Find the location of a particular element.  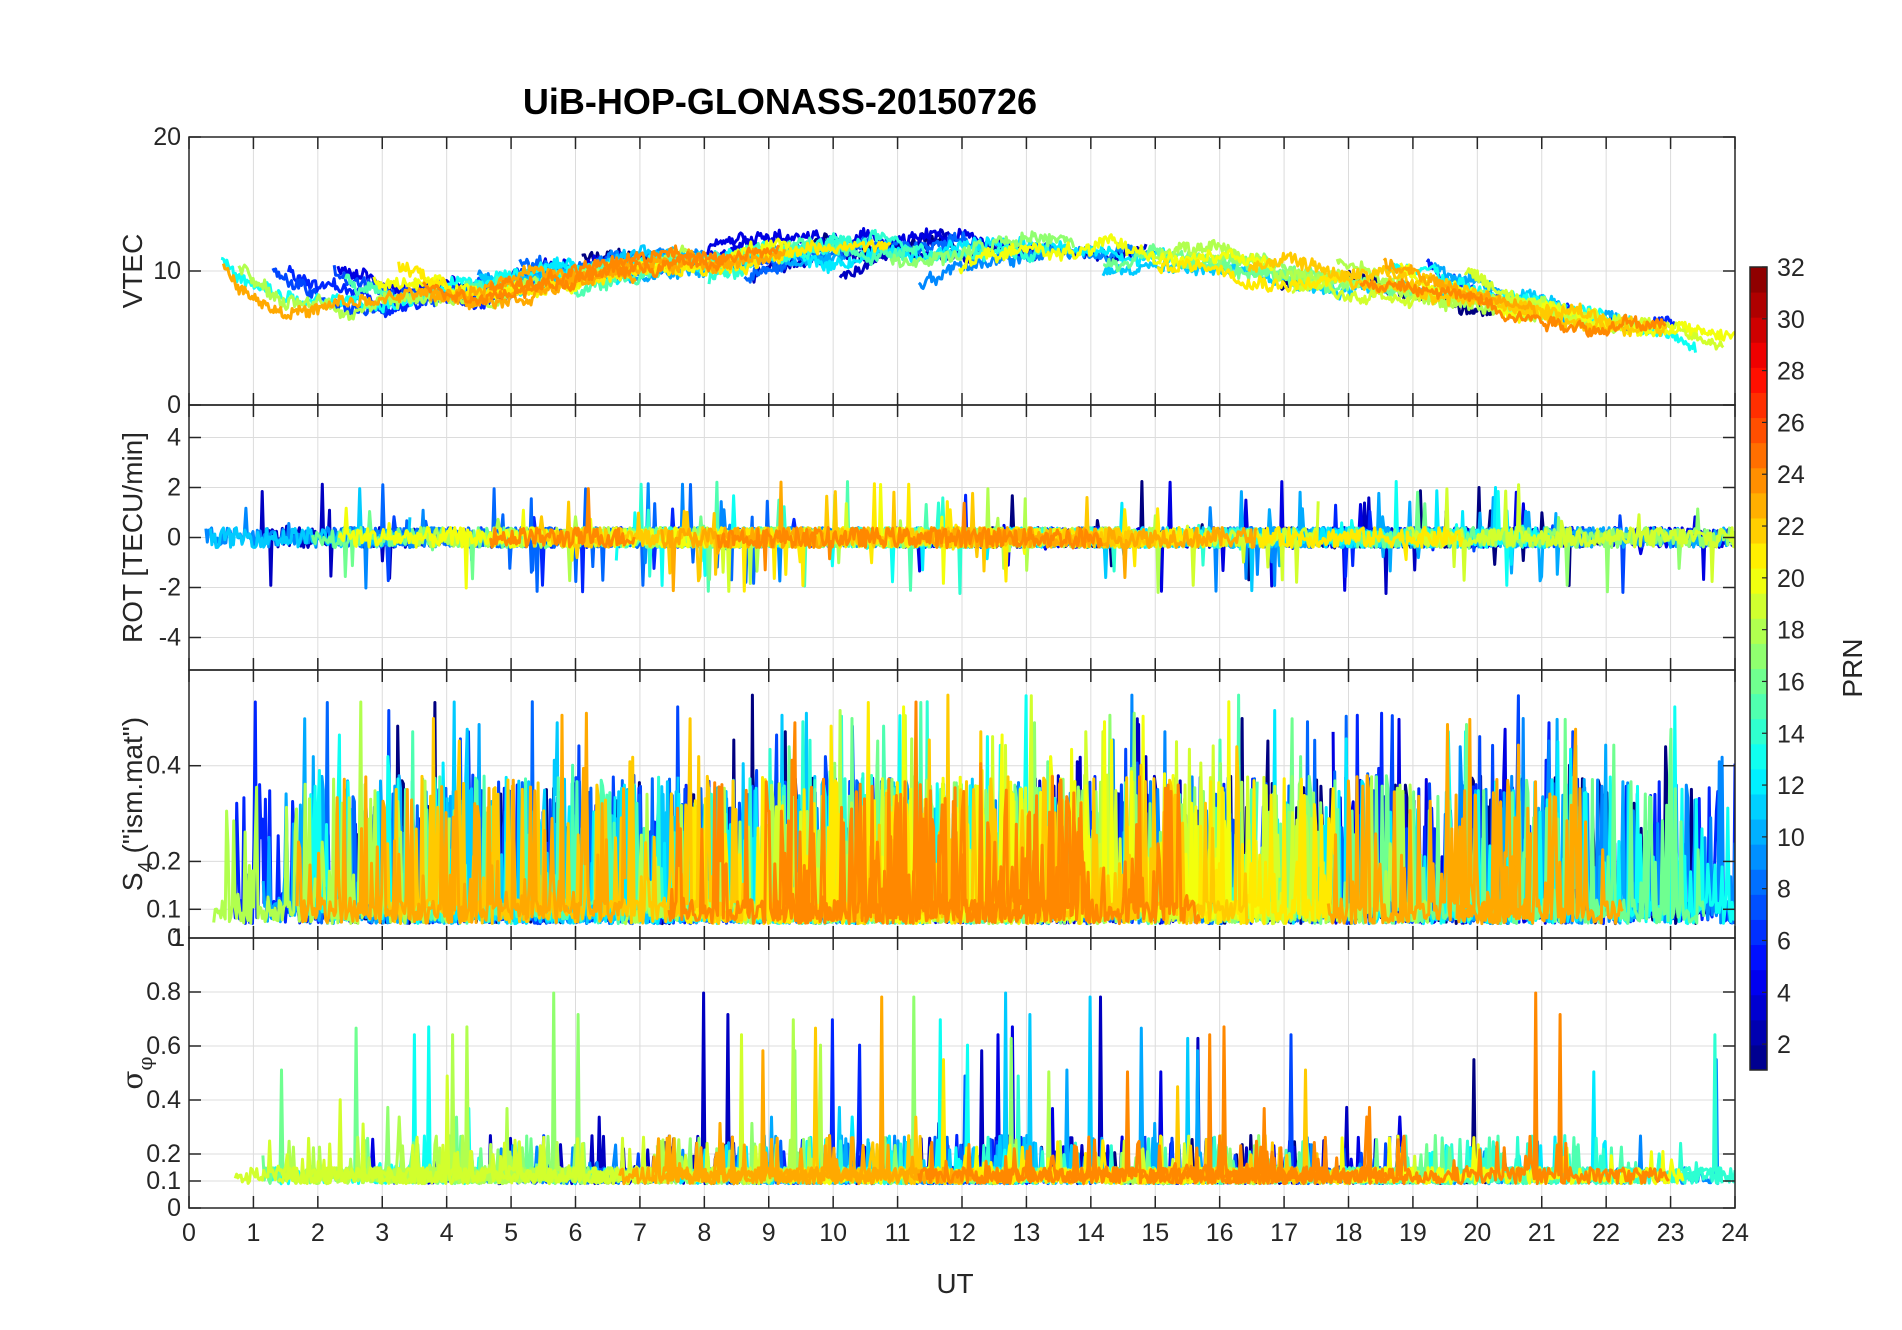

y-tick-label-overlap: 1 is located at coordinates (178, 938).